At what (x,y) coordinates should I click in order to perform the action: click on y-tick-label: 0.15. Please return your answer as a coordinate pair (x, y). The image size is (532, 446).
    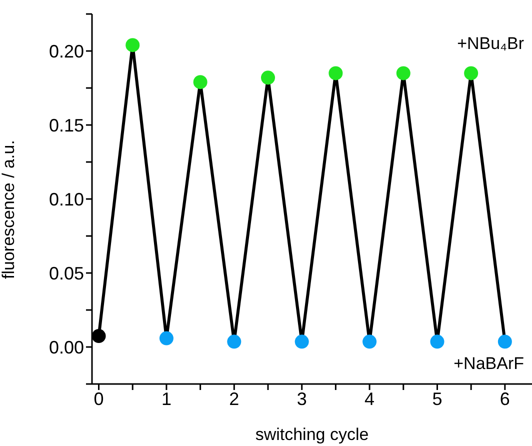
    Looking at the image, I should click on (66, 125).